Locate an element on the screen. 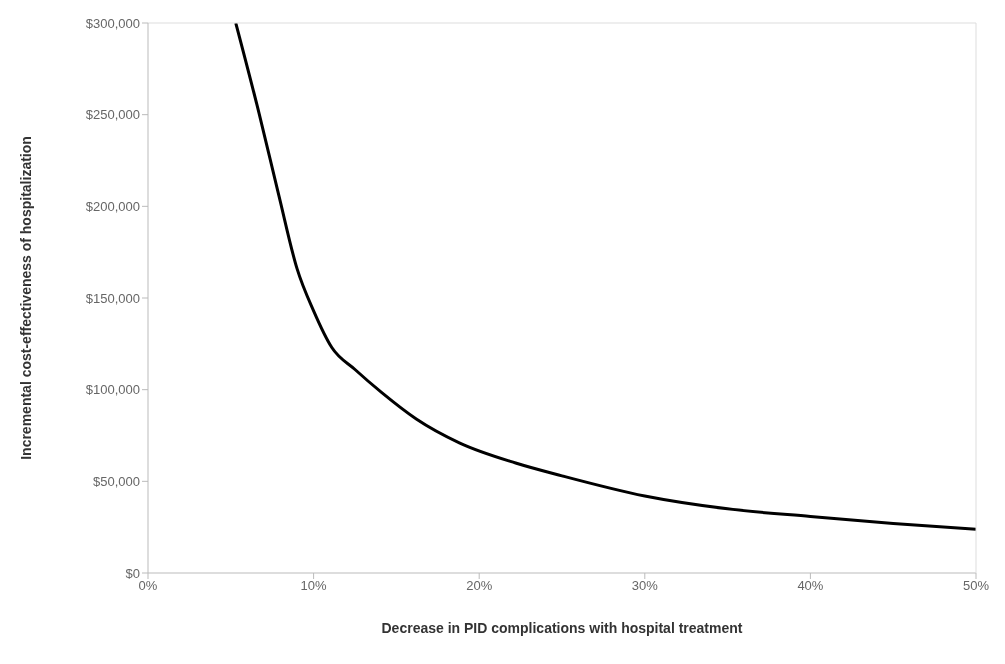 Image resolution: width=1005 pixels, height=664 pixels. y-tick-label: $50,000 is located at coordinates (116, 481).